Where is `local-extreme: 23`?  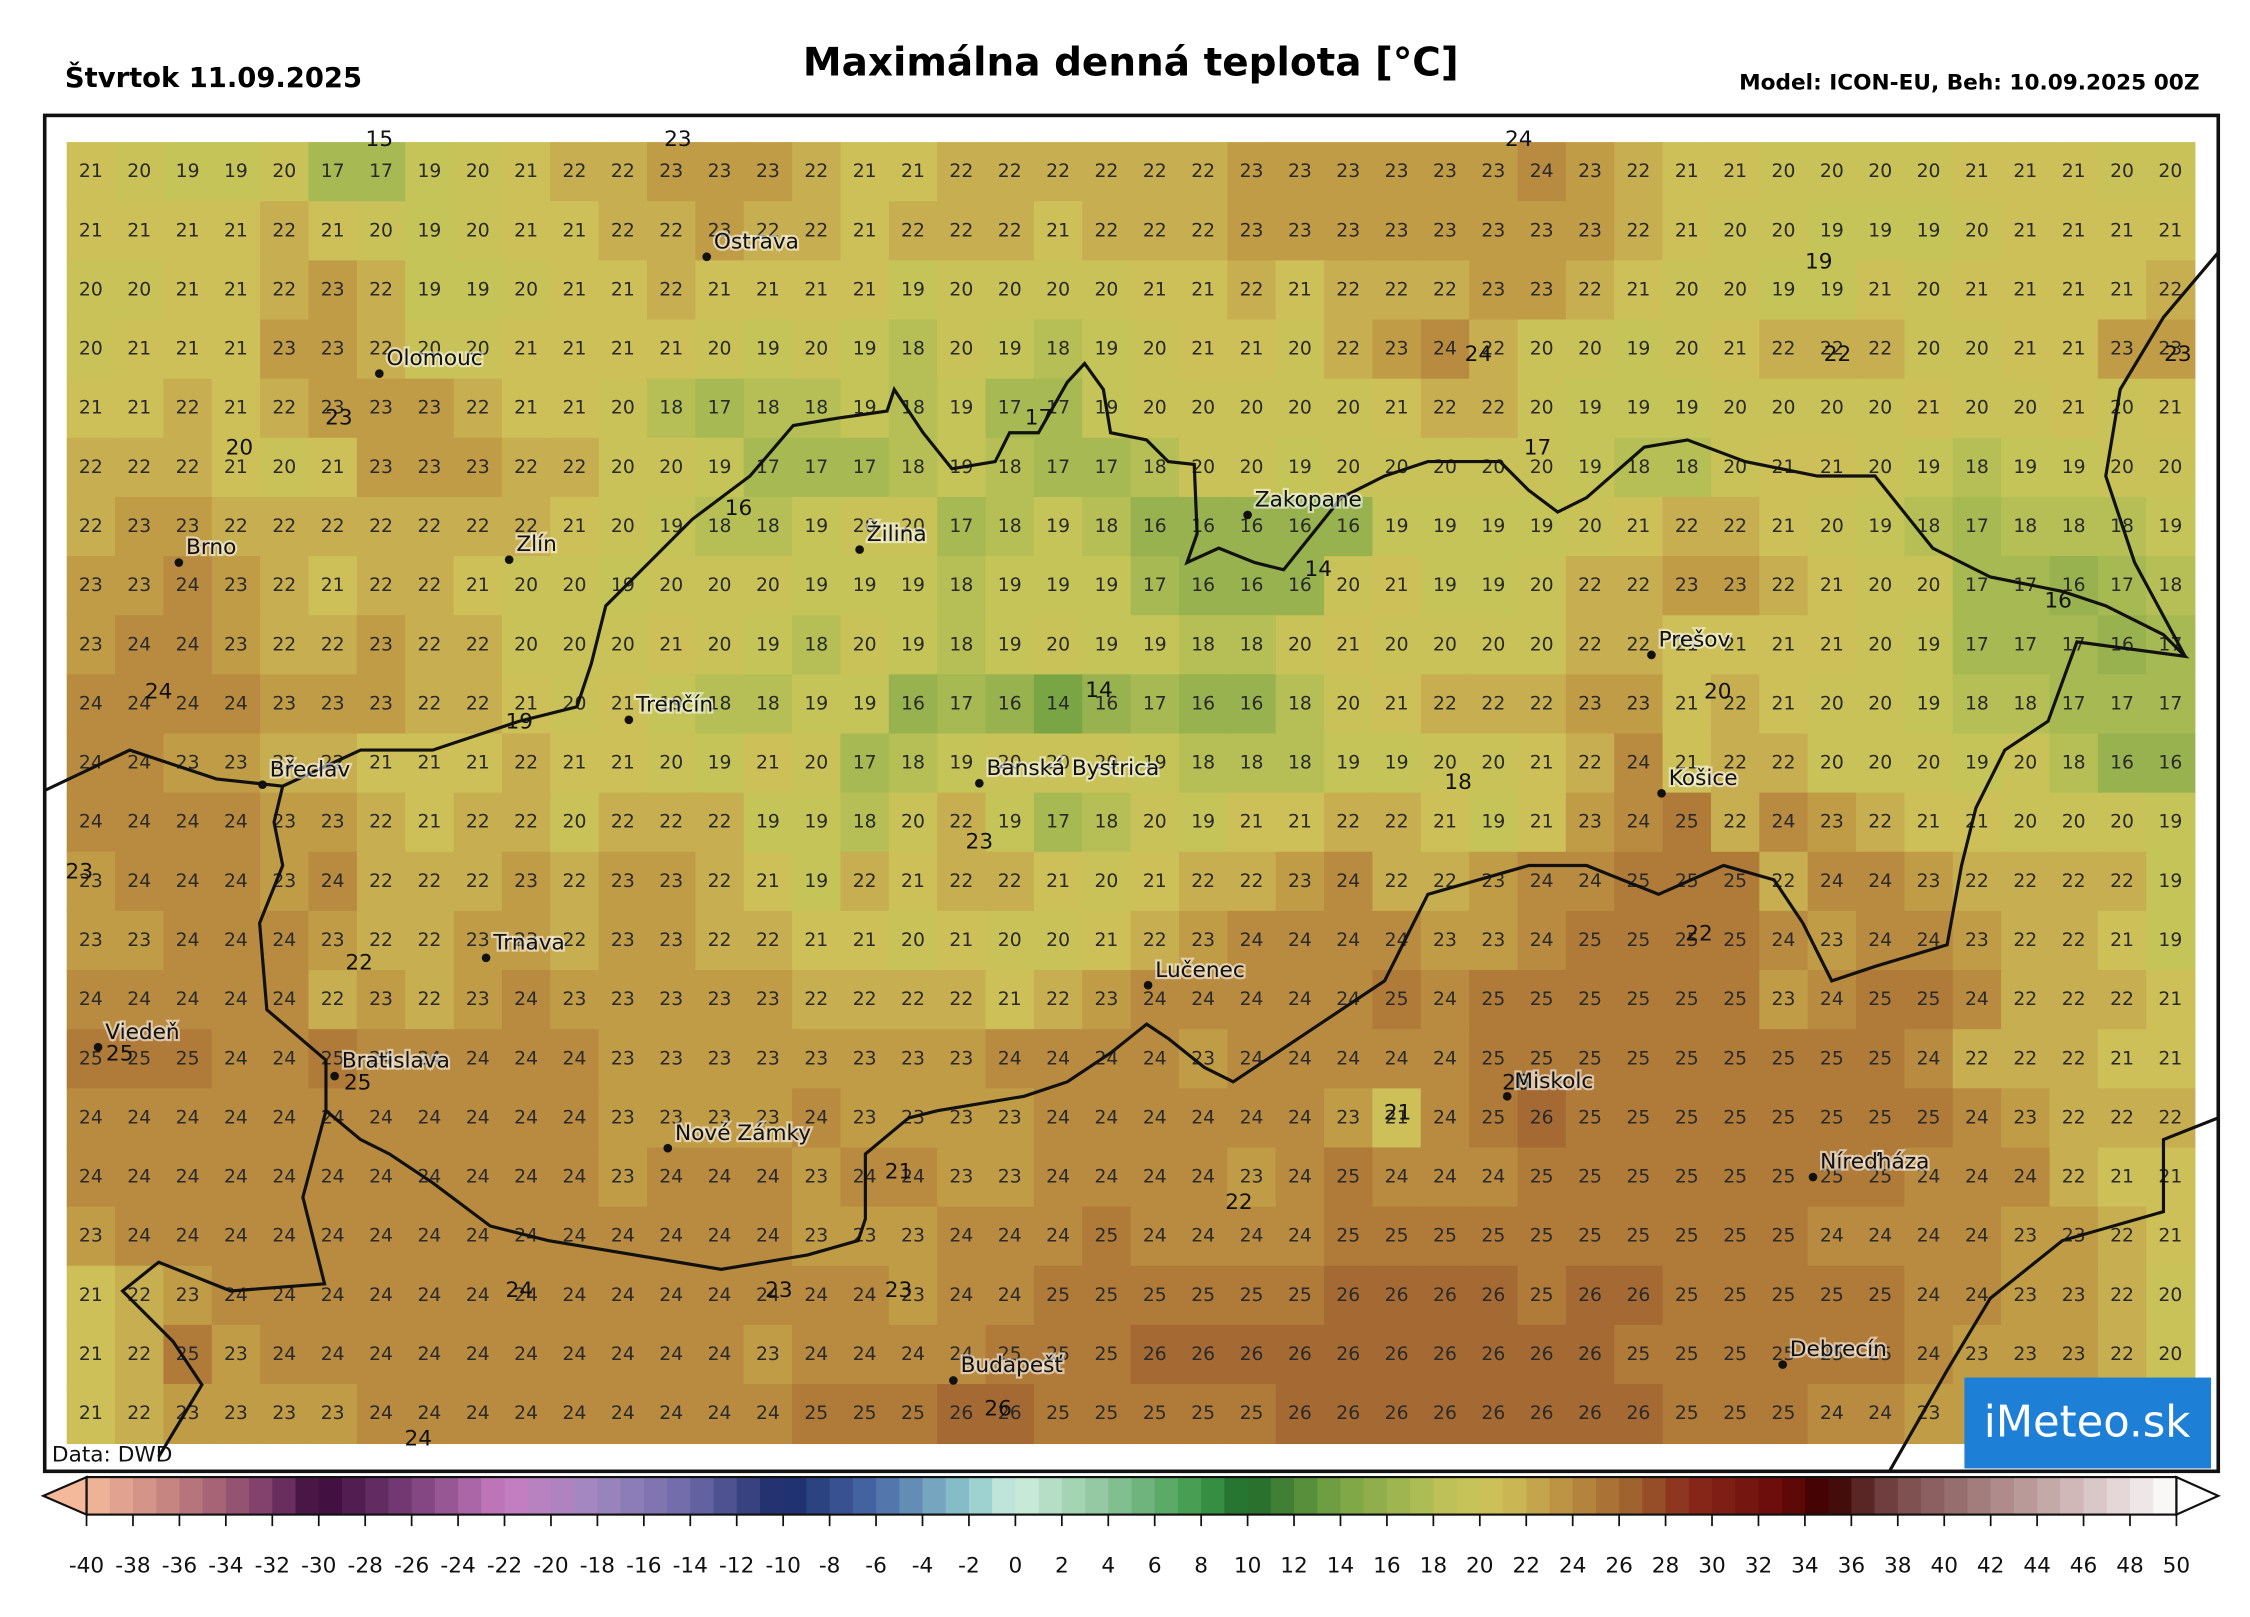 local-extreme: 23 is located at coordinates (980, 841).